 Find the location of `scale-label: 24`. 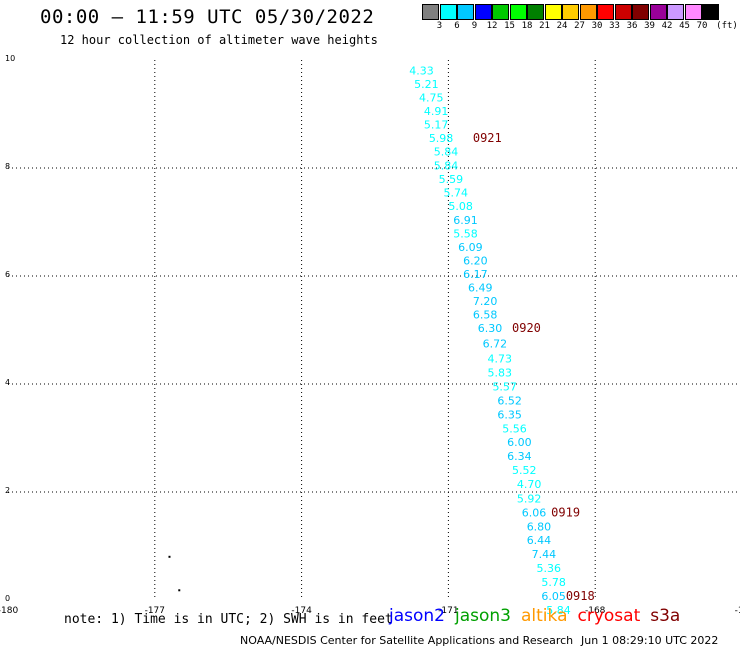

scale-label: 24 is located at coordinates (562, 26).